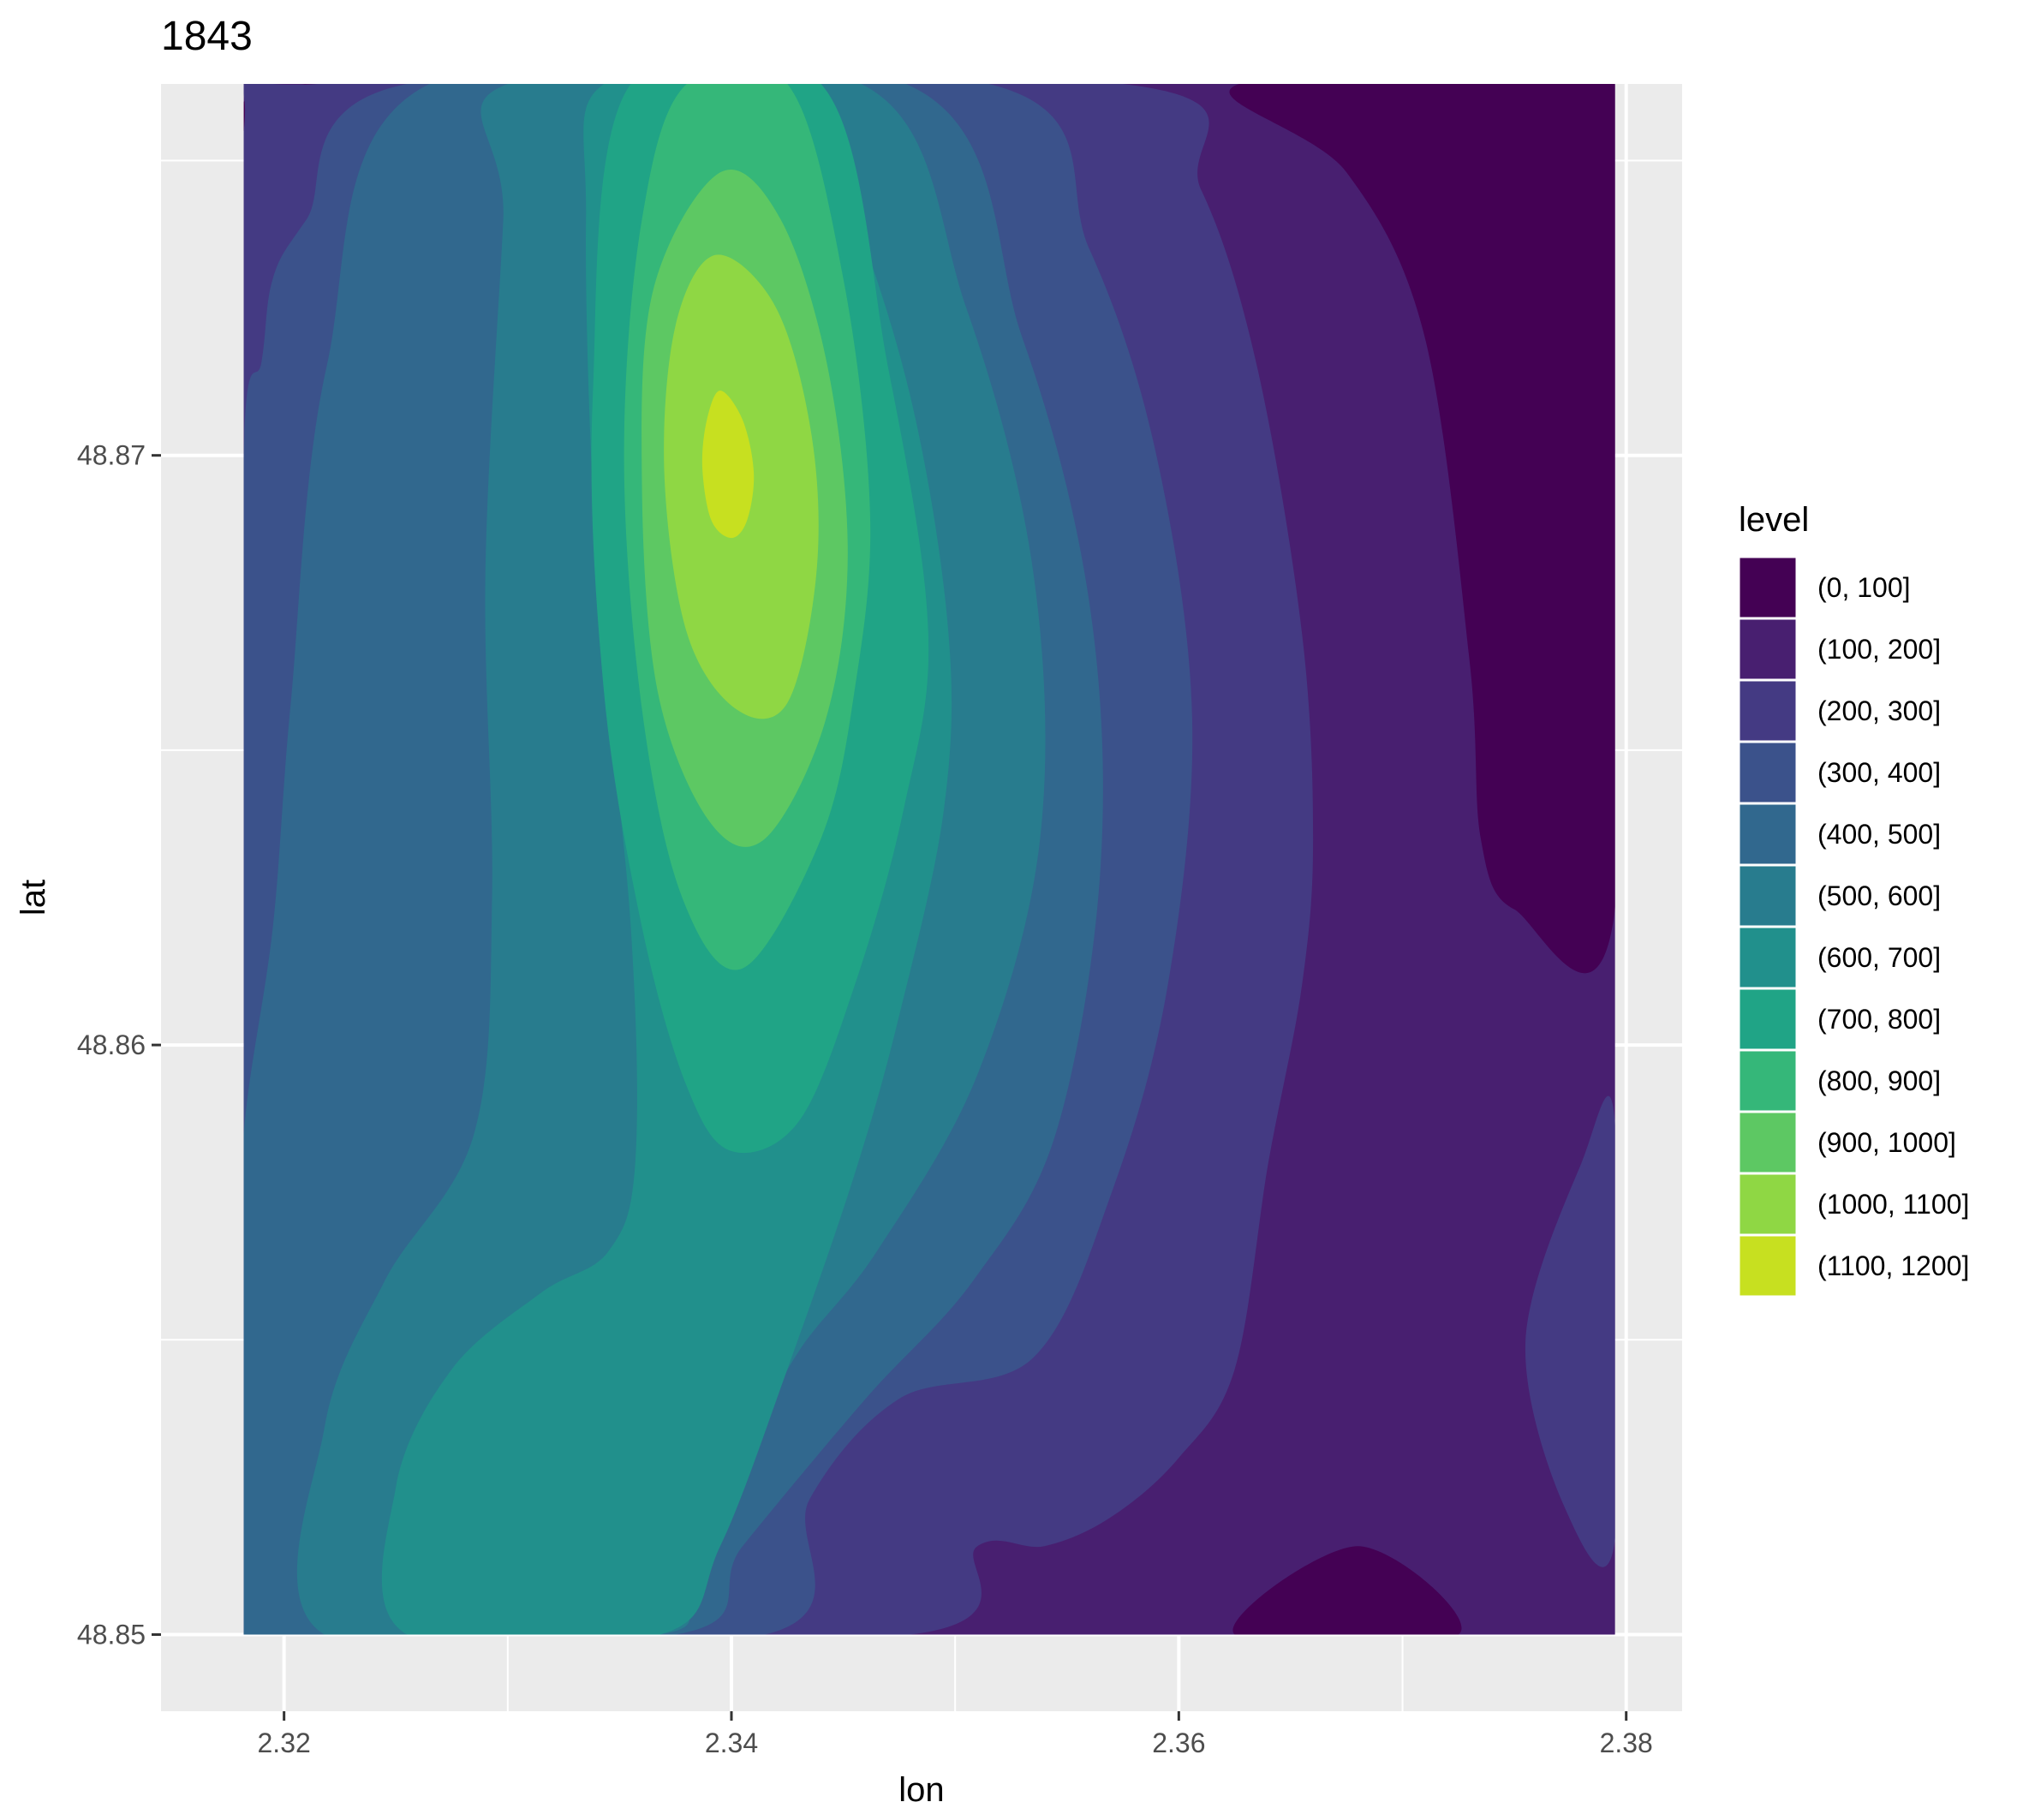  What do you see at coordinates (1879, 834) in the screenshot?
I see `legend-label: (400, 500]` at bounding box center [1879, 834].